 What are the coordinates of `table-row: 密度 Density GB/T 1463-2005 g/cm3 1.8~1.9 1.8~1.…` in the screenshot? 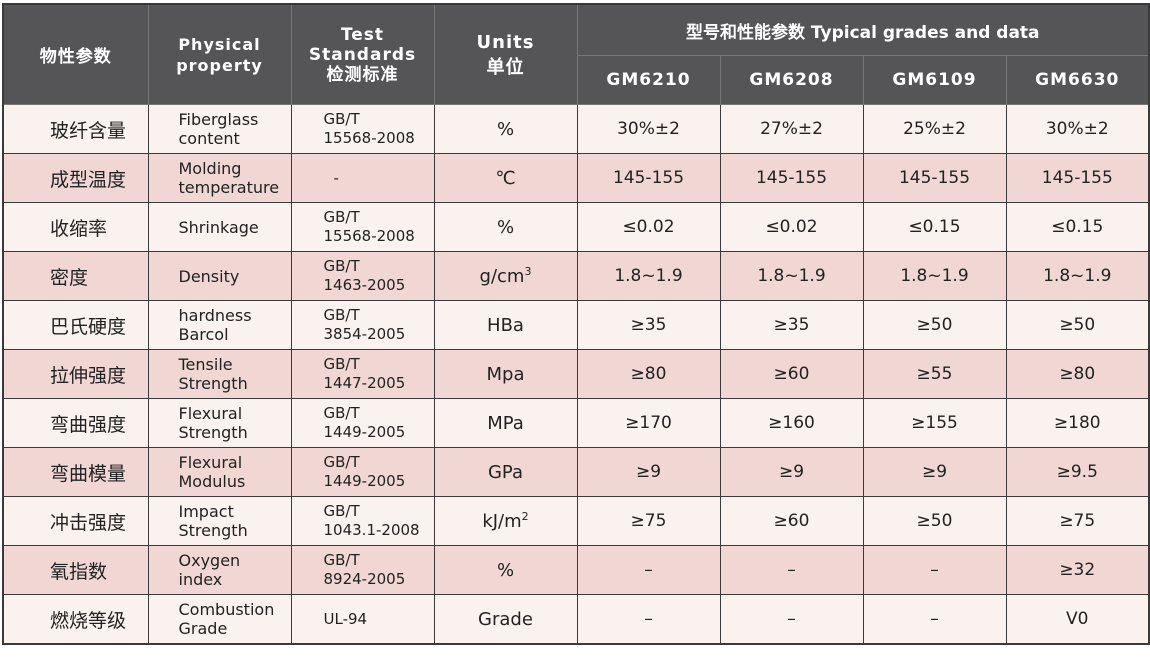 It's located at (576, 276).